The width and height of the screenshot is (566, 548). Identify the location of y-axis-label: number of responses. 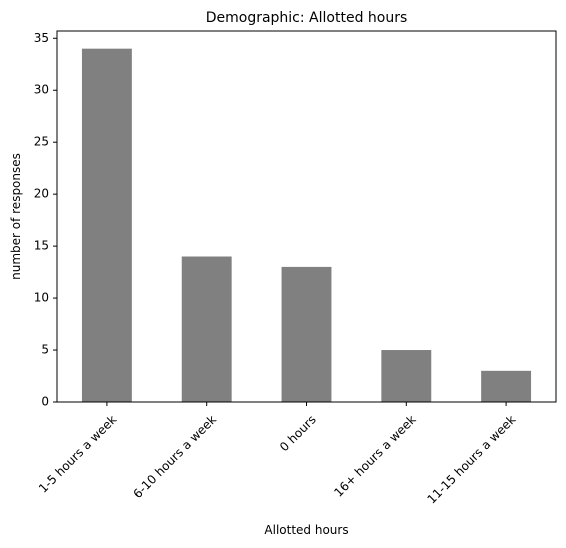
(16, 216).